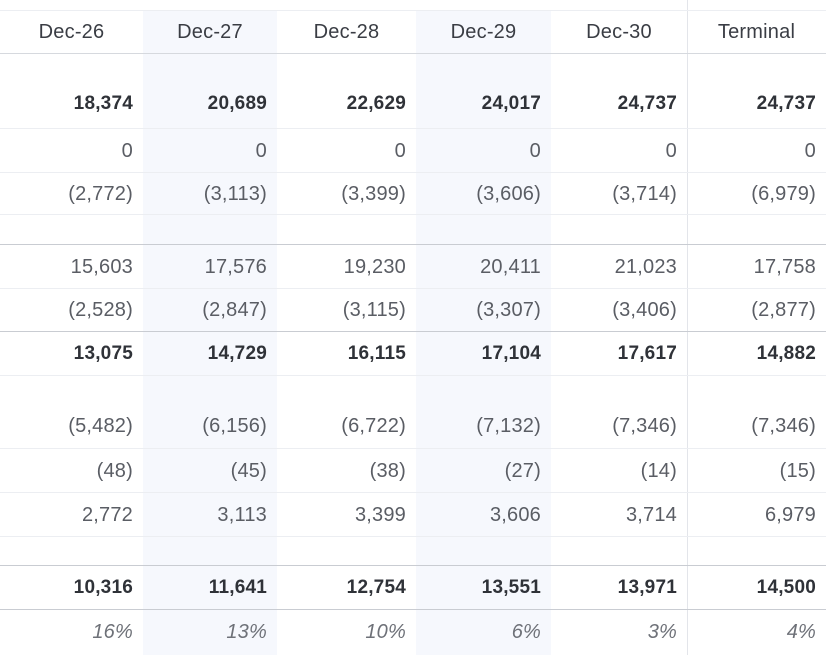  I want to click on cell-dec-27: (6,156), so click(234, 425).